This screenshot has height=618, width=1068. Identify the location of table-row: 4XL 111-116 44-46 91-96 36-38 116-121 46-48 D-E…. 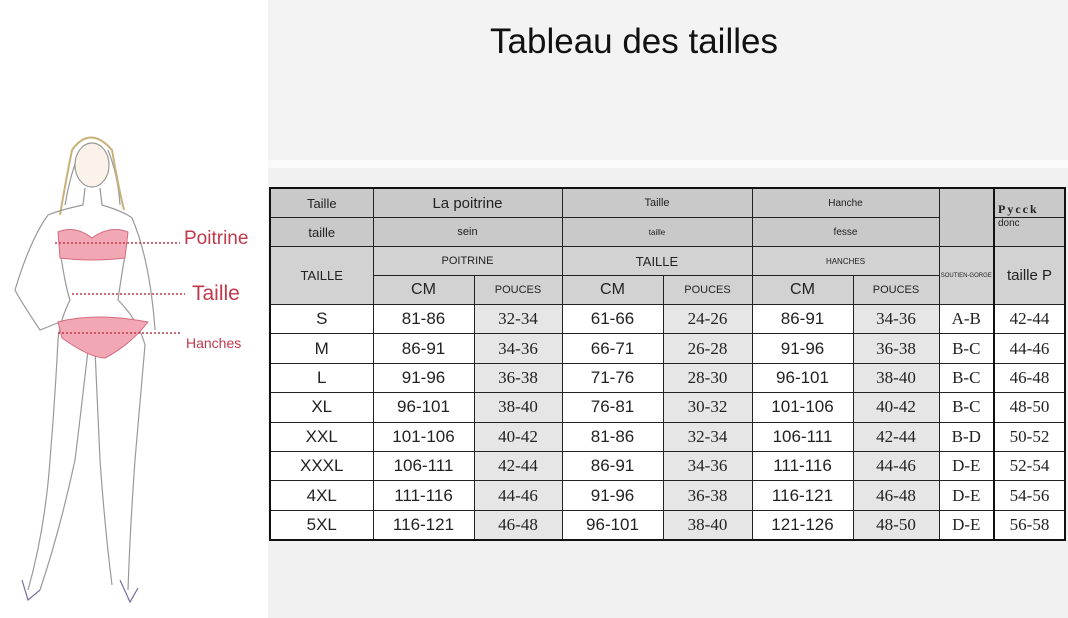
(667, 495).